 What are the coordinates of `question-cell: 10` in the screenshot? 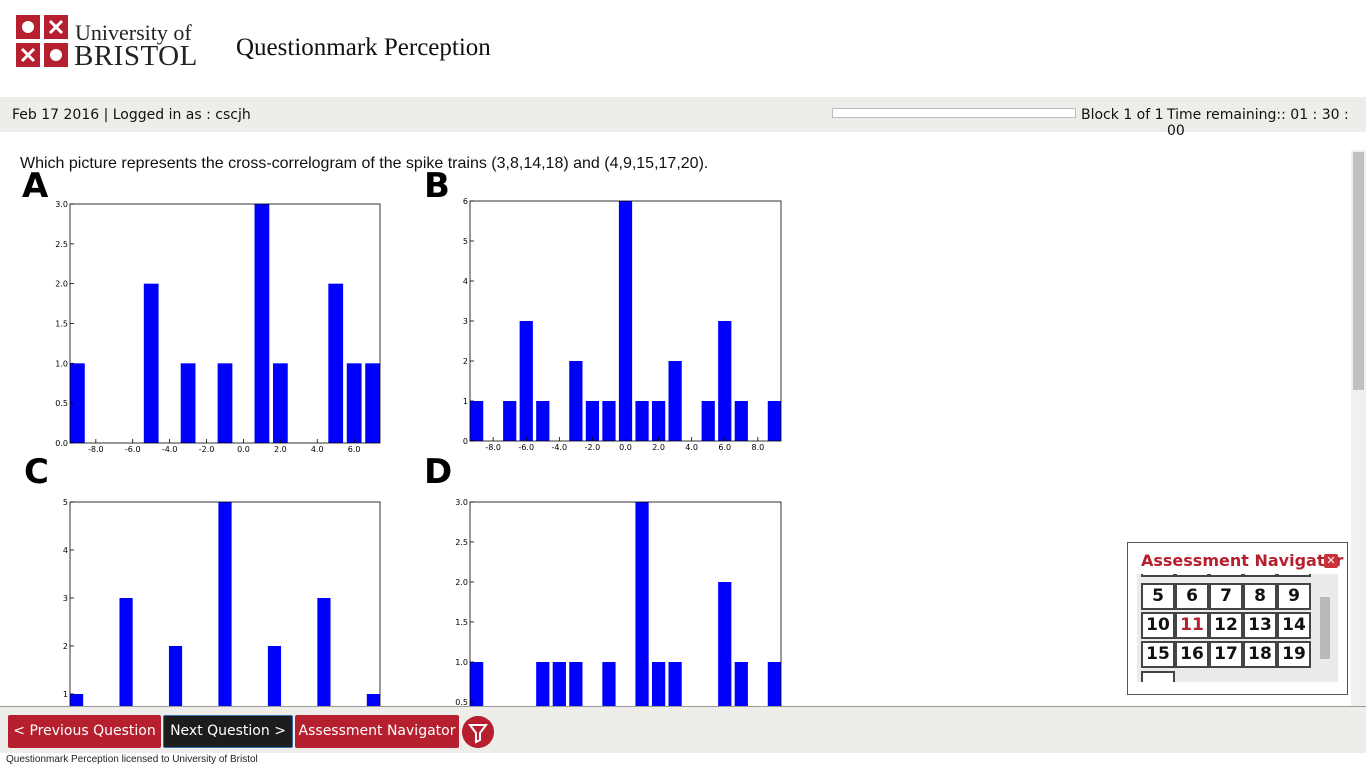 It's located at (1158, 625).